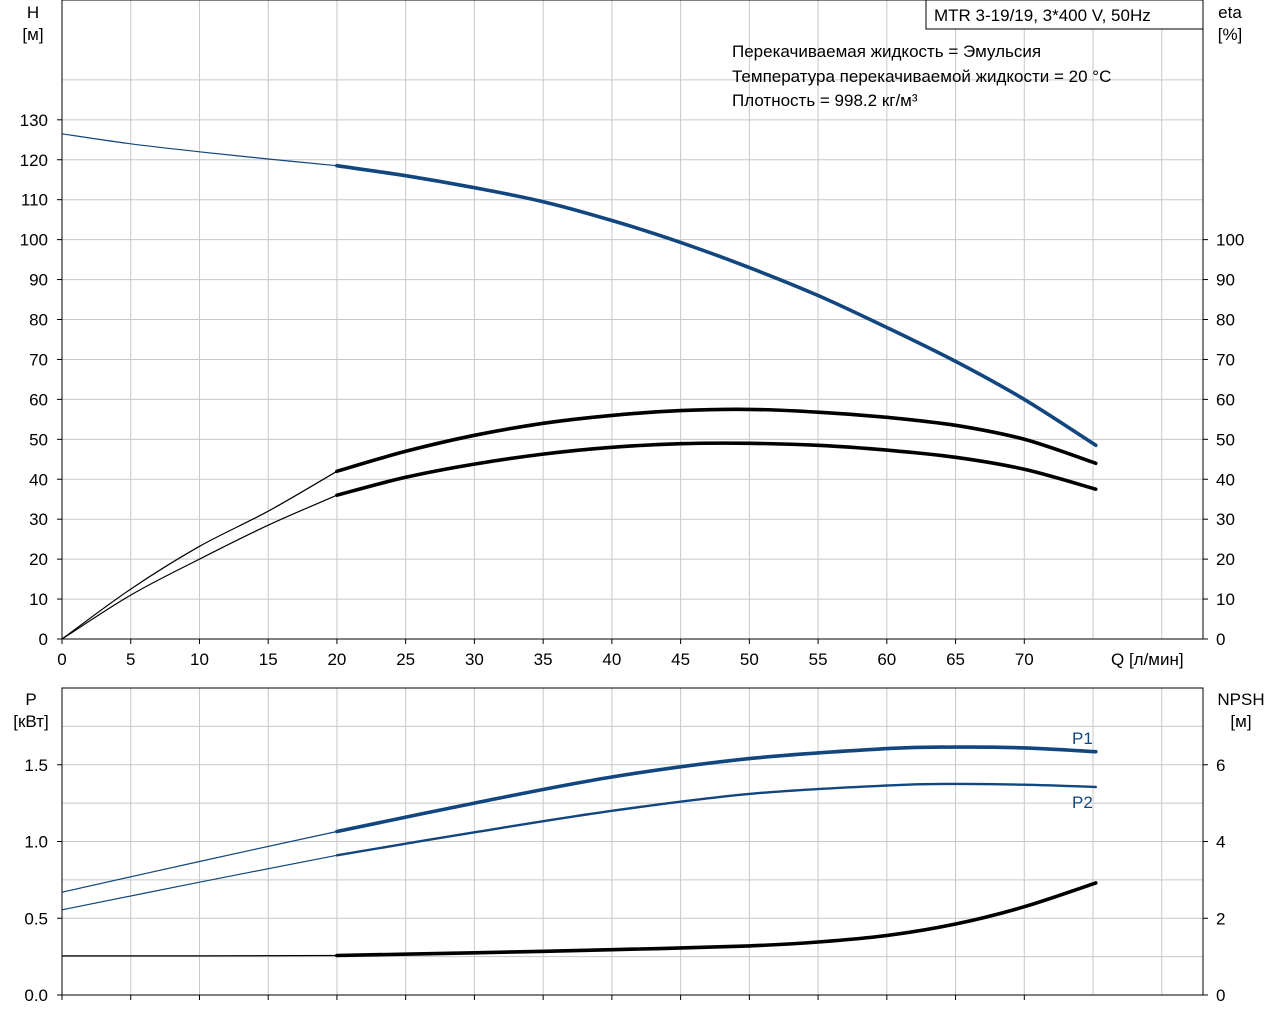  What do you see at coordinates (34, 240) in the screenshot?
I see `left-tick-label: 100` at bounding box center [34, 240].